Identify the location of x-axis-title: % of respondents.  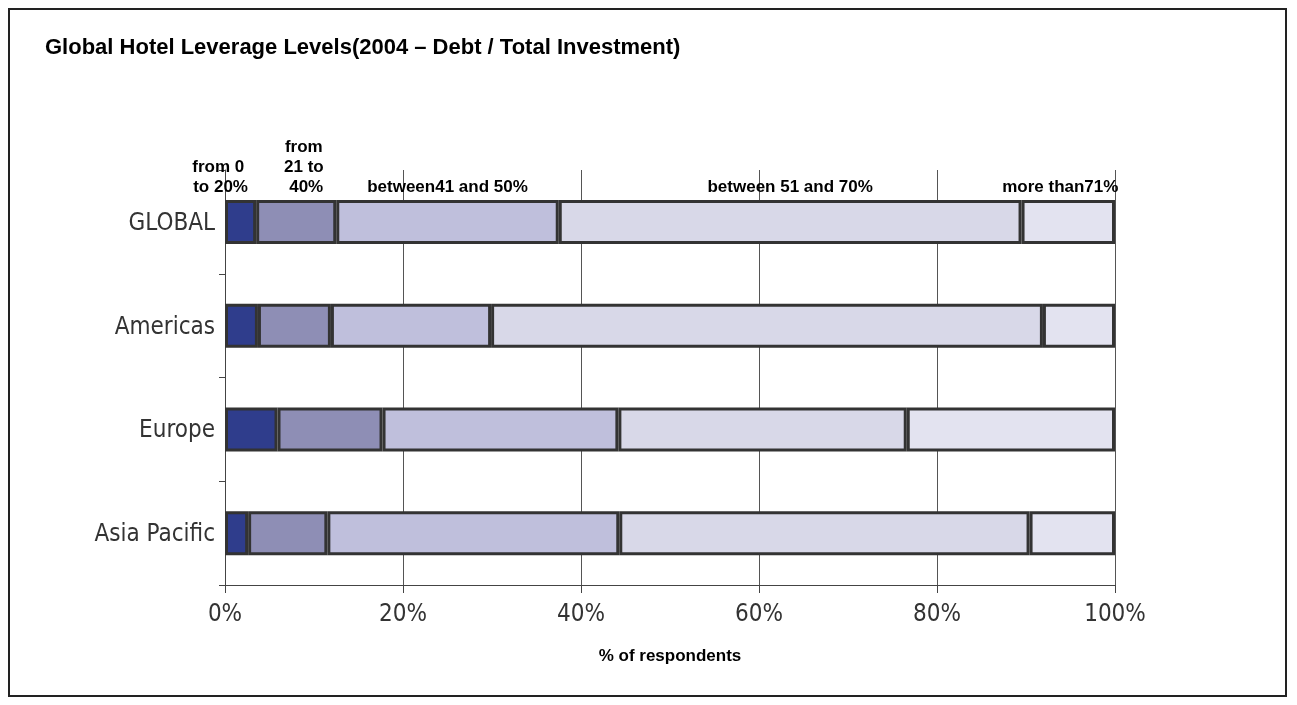
(670, 655).